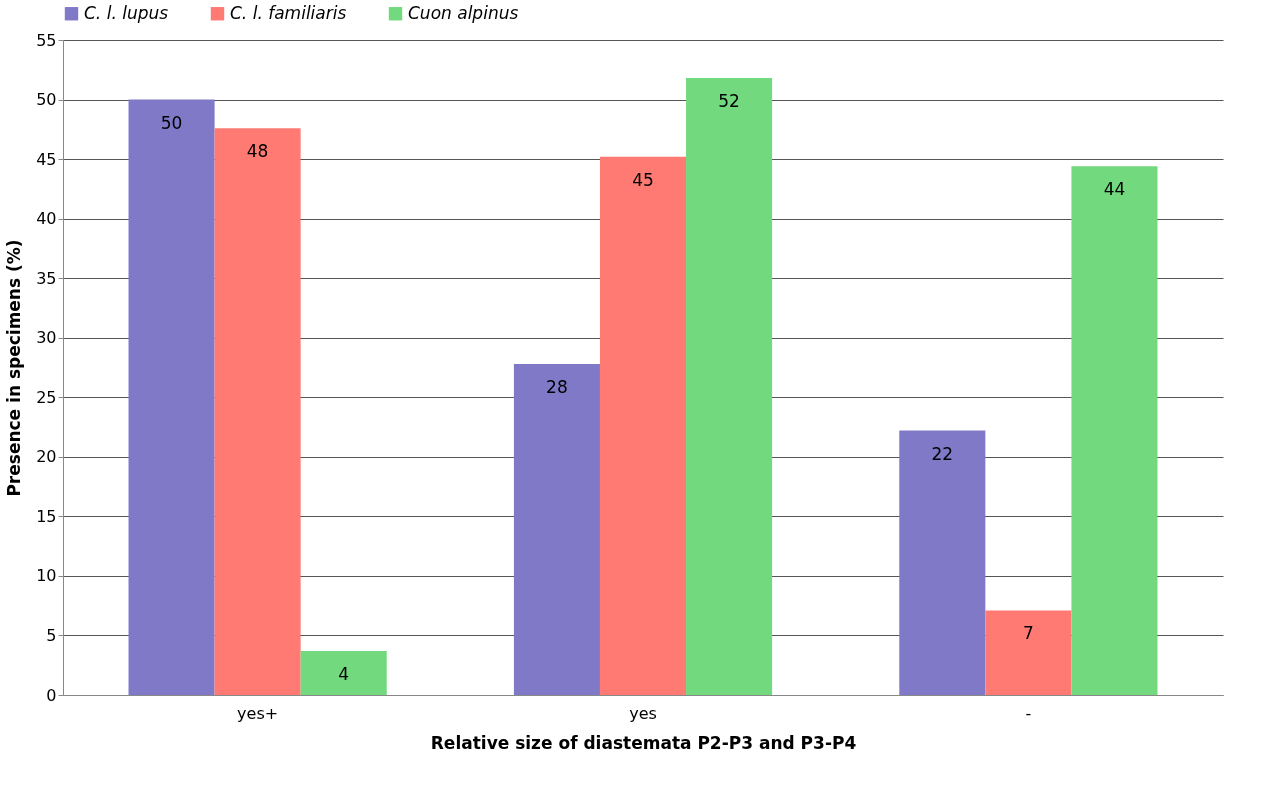  What do you see at coordinates (288, 12) in the screenshot?
I see `legend-label: C. l. familiaris` at bounding box center [288, 12].